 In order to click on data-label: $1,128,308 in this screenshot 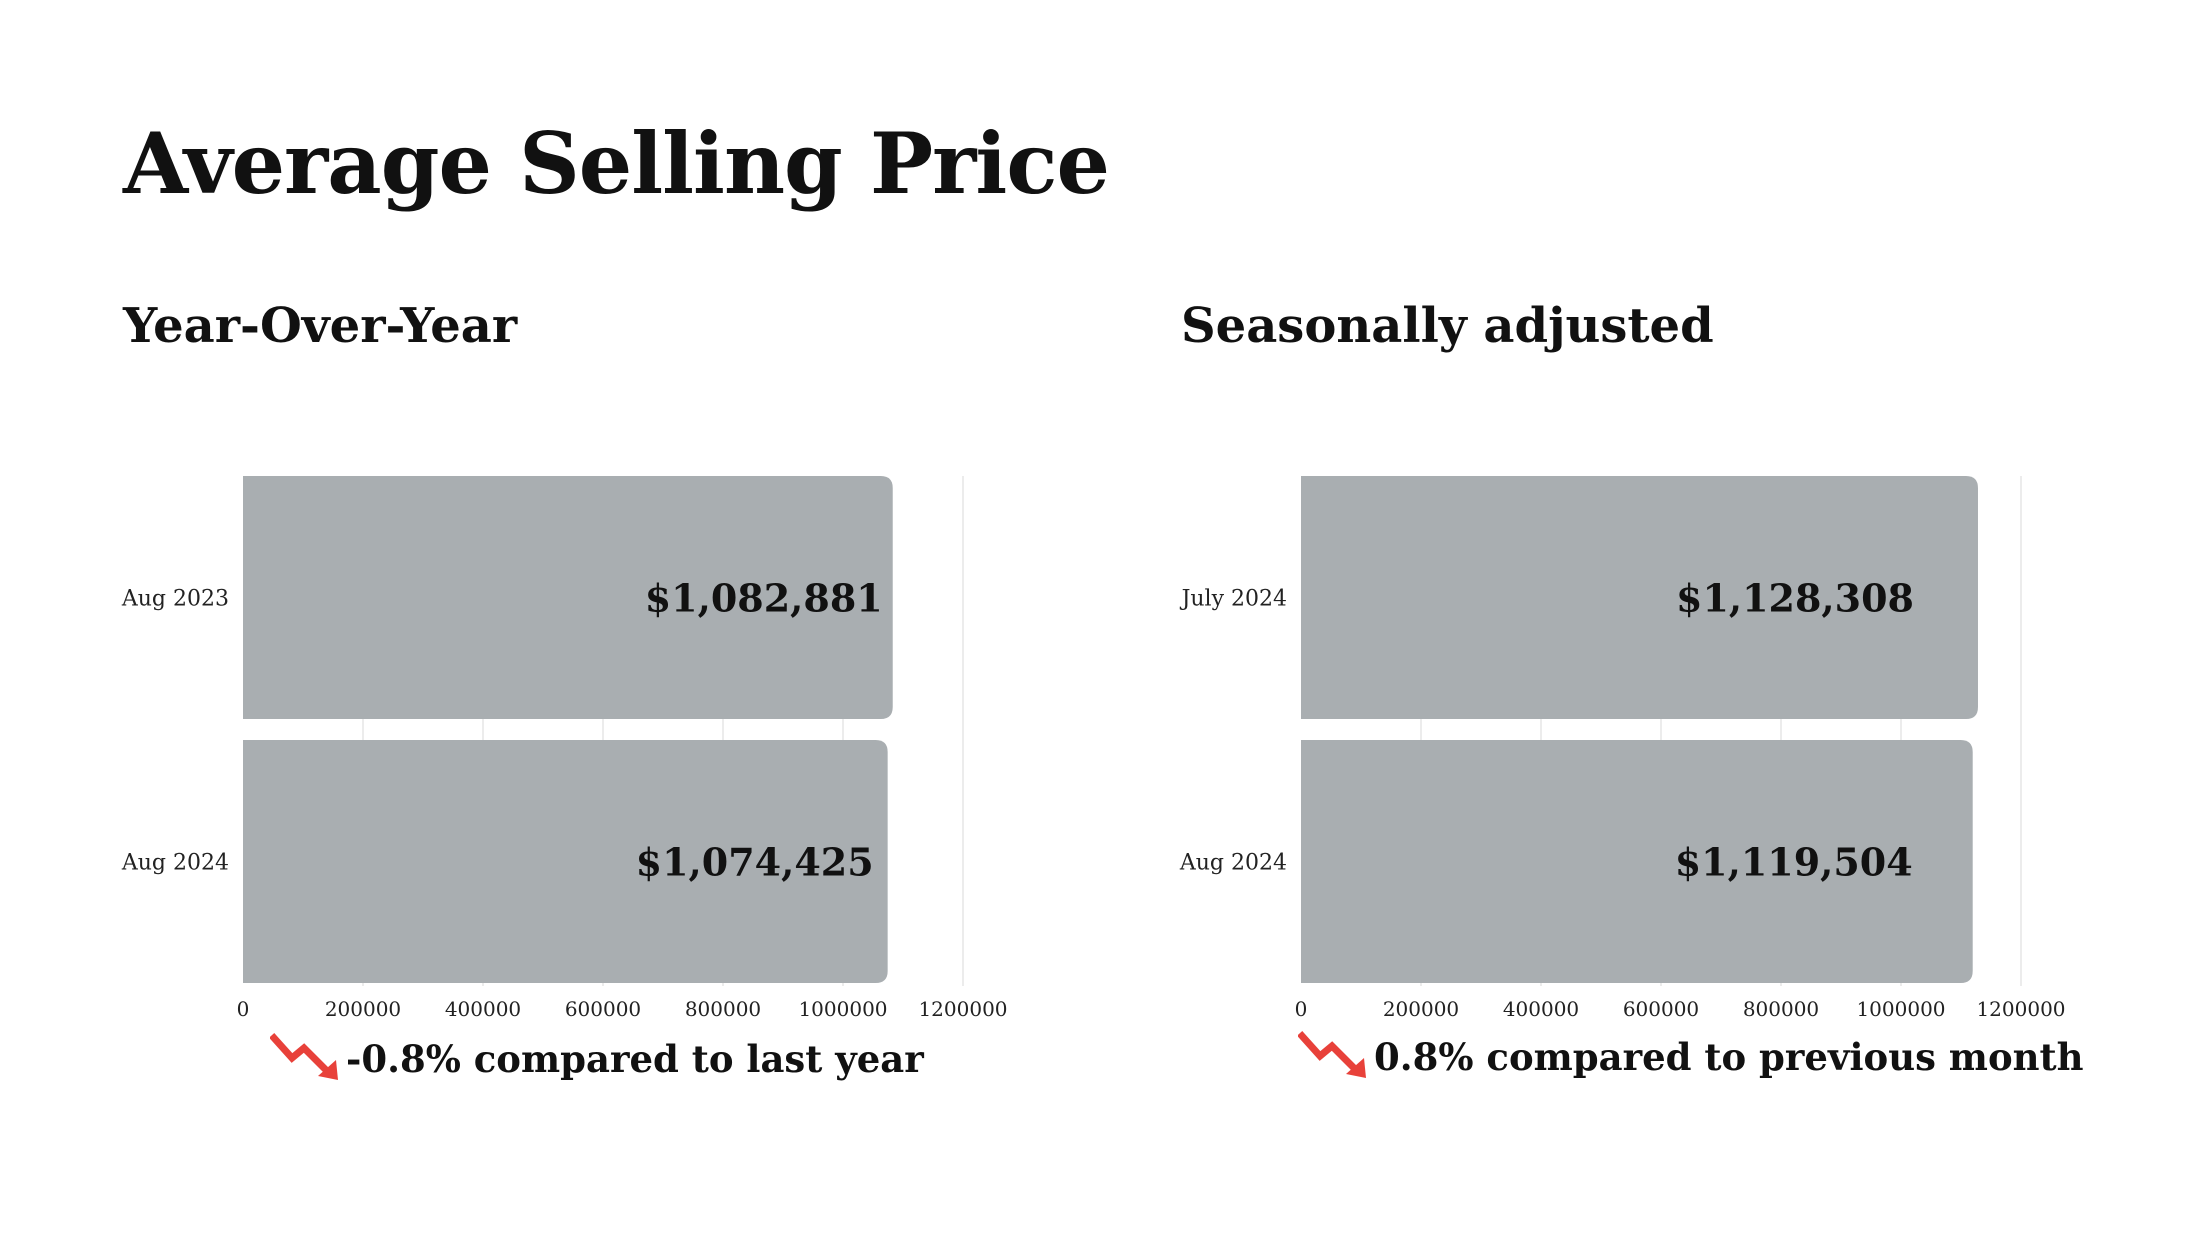, I will do `click(1795, 598)`.